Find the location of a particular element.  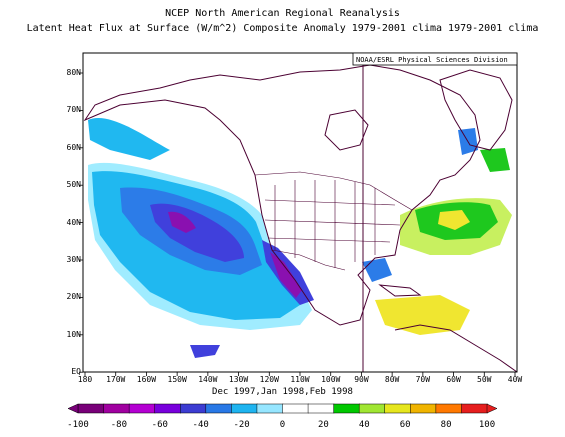

us-state-lines is located at coordinates (332, 224).